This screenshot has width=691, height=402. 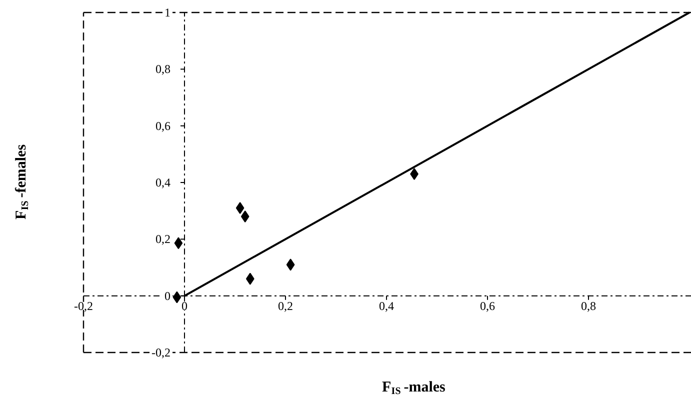 I want to click on y-tick-label: -0,2, so click(x=161, y=353).